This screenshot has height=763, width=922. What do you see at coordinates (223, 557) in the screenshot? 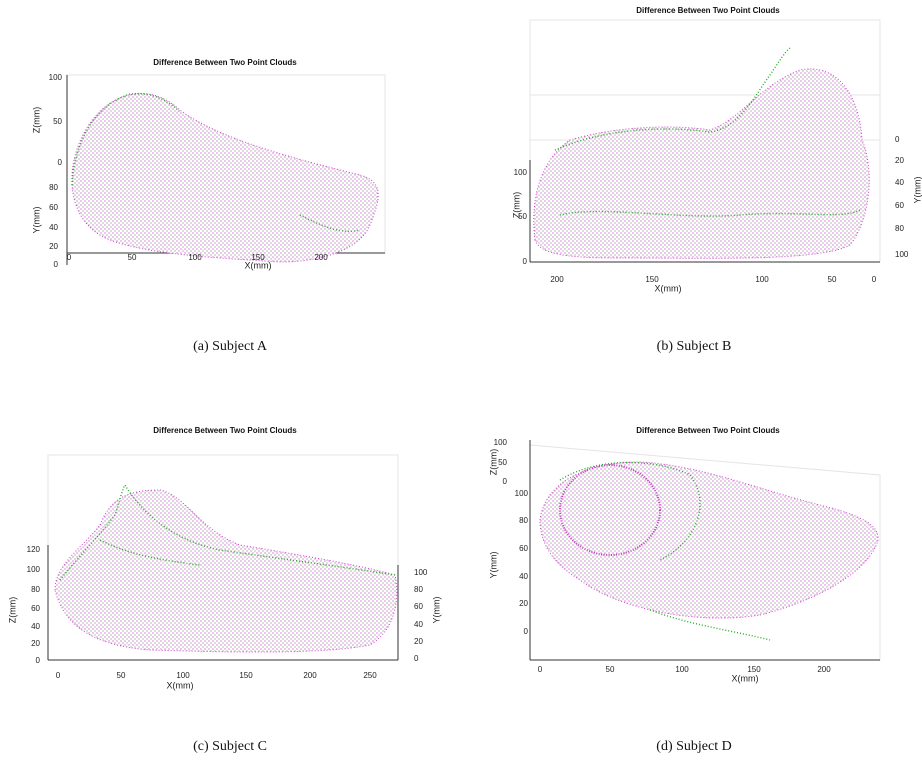
I see `panel-c-plot` at bounding box center [223, 557].